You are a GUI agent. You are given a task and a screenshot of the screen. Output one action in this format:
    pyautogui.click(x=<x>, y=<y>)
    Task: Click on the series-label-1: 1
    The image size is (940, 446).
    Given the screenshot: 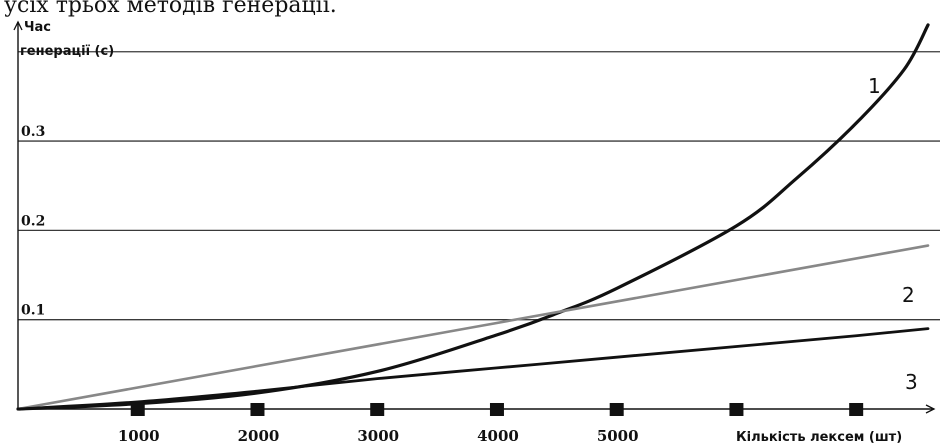 What is the action you would take?
    pyautogui.click(x=874, y=86)
    